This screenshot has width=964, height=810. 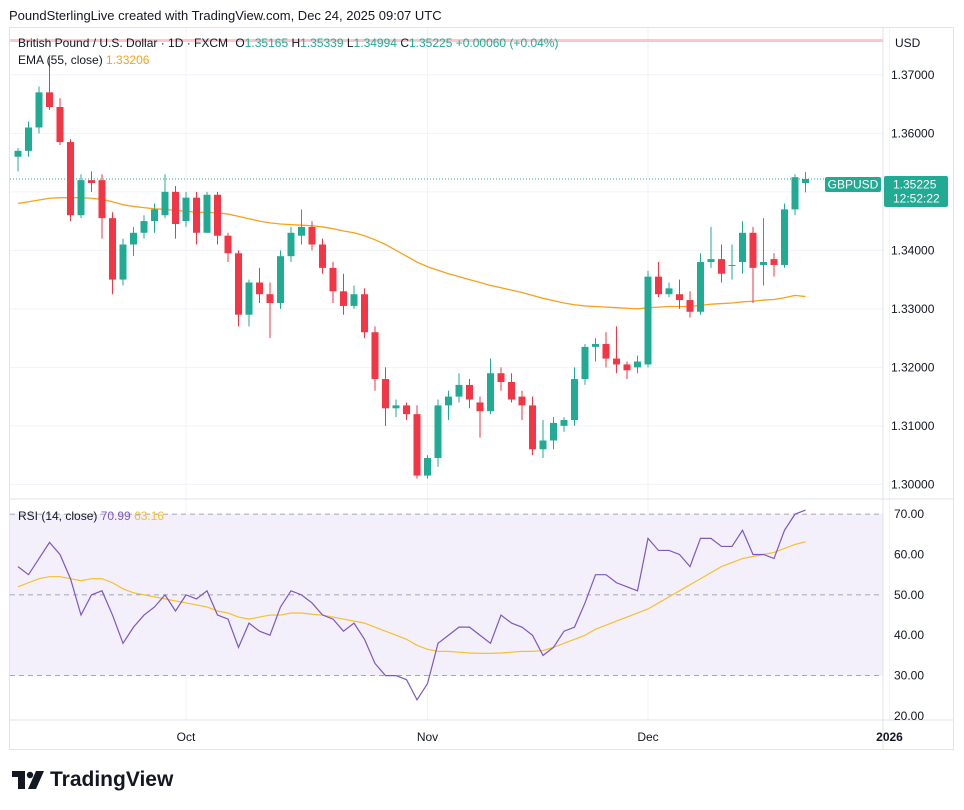 I want to click on low-label: L, so click(x=350, y=43).